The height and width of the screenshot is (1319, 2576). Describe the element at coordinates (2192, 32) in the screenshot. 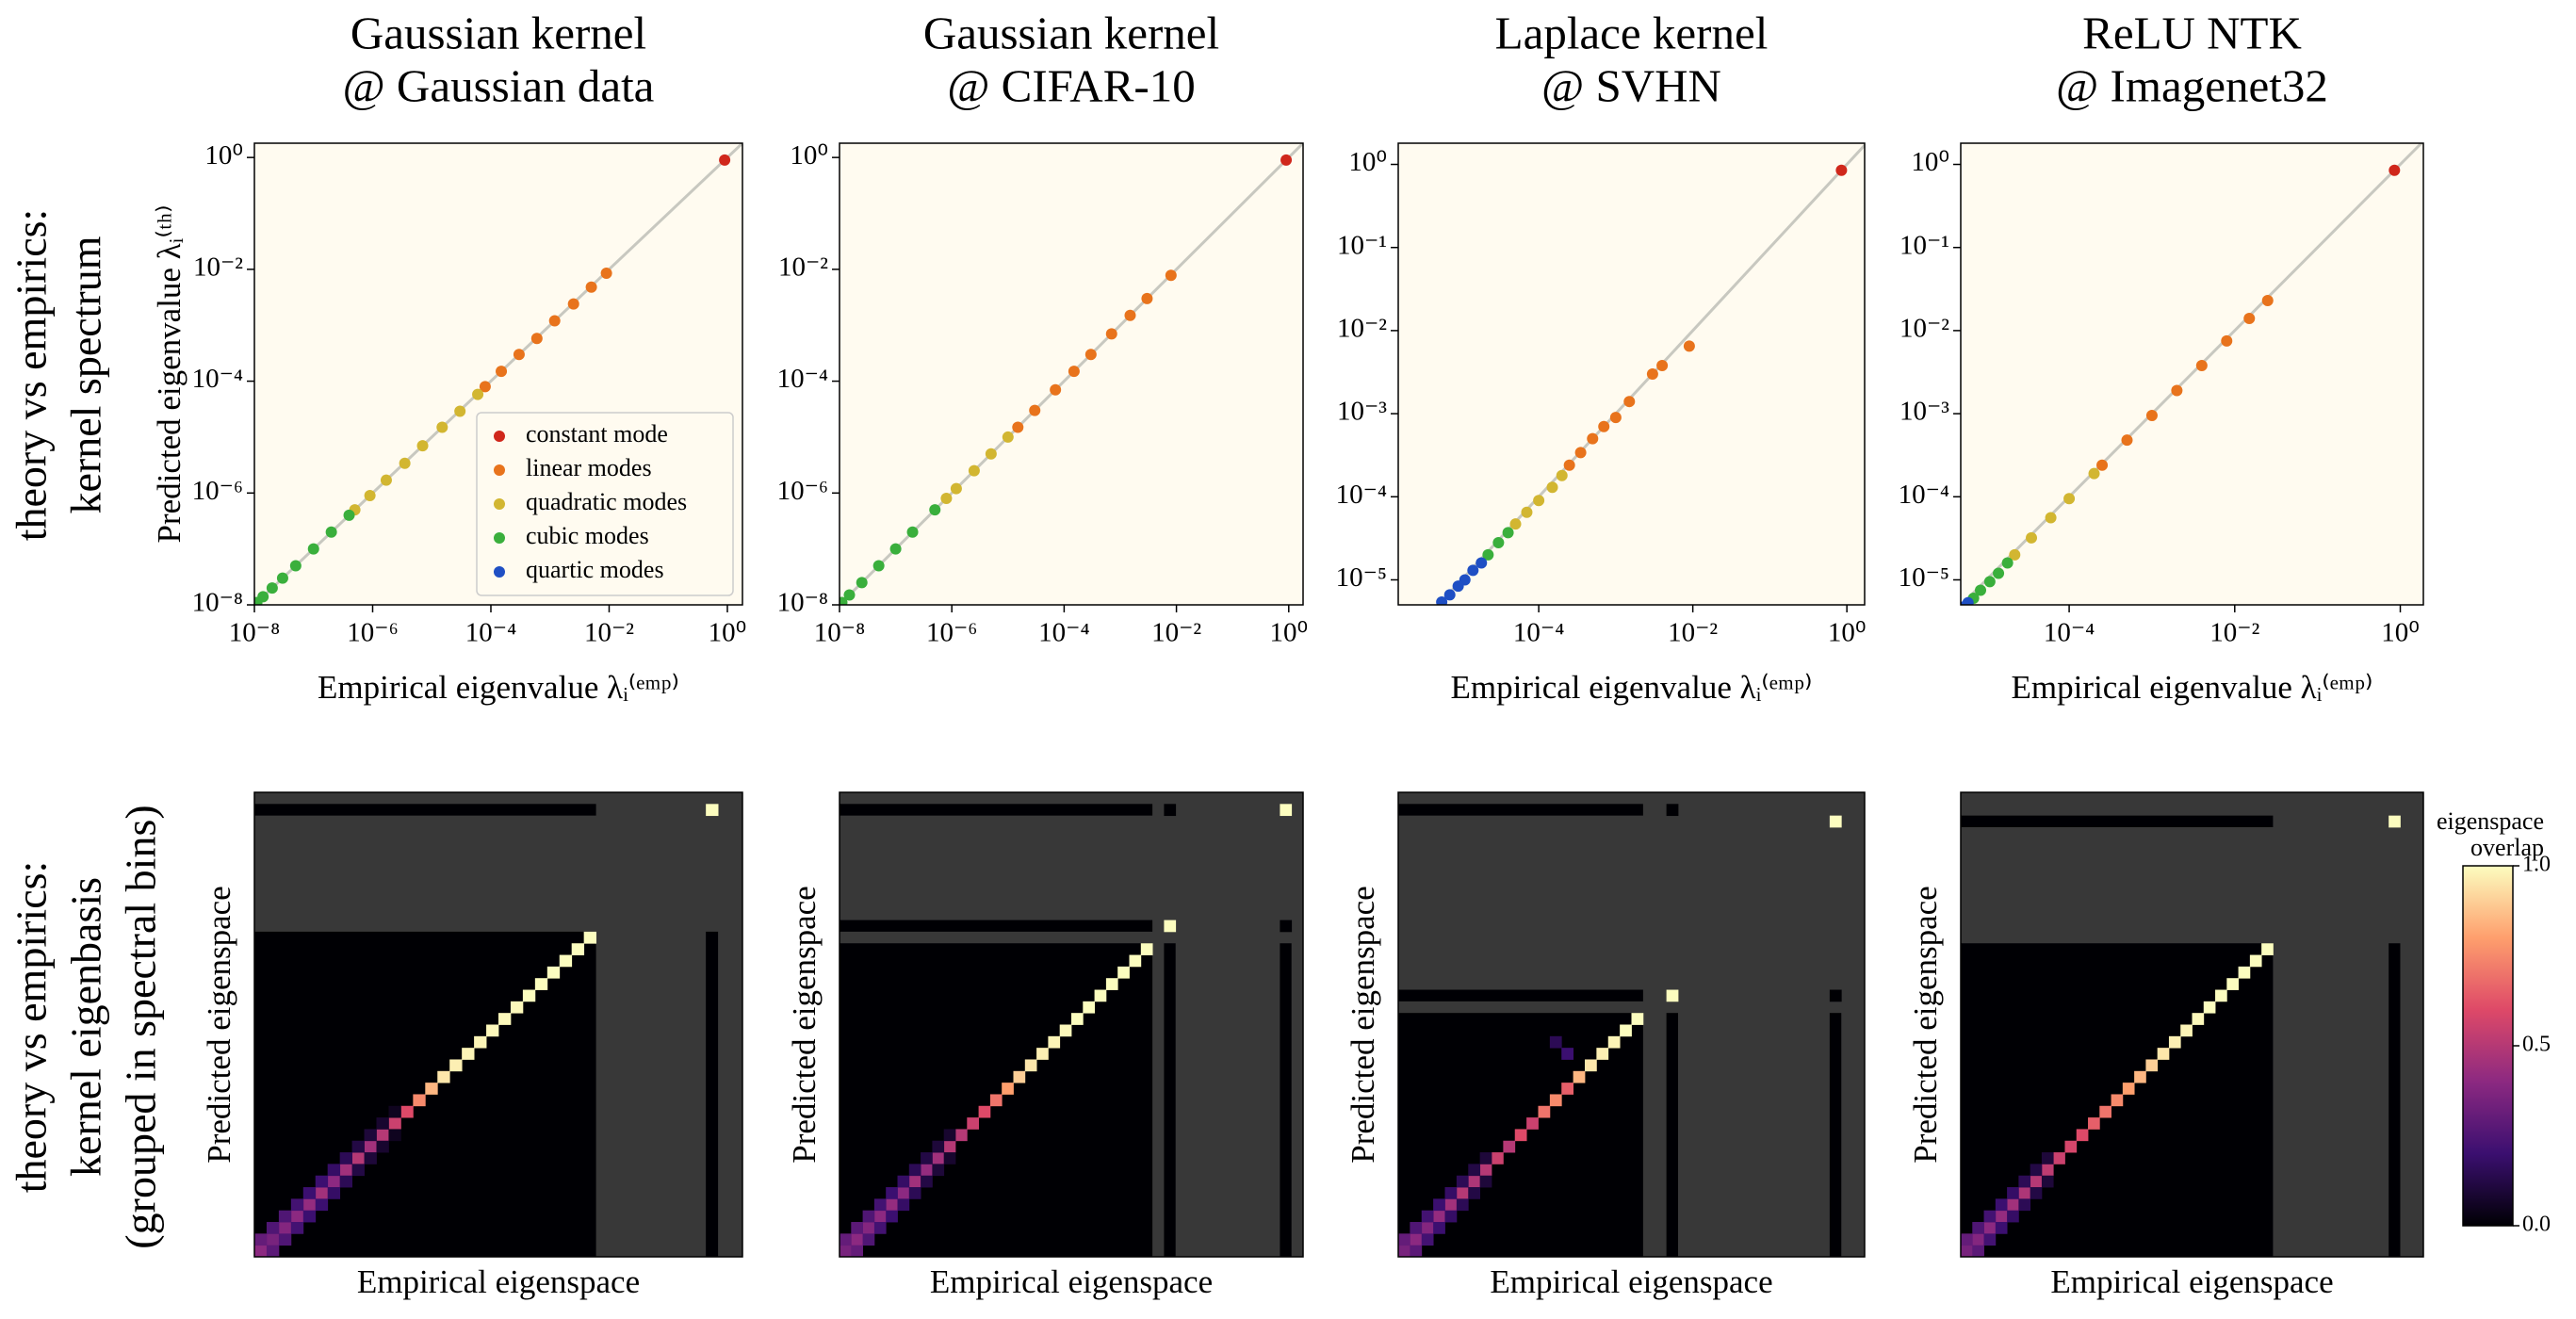

I see `panel-title: ReLU NTK` at that location.